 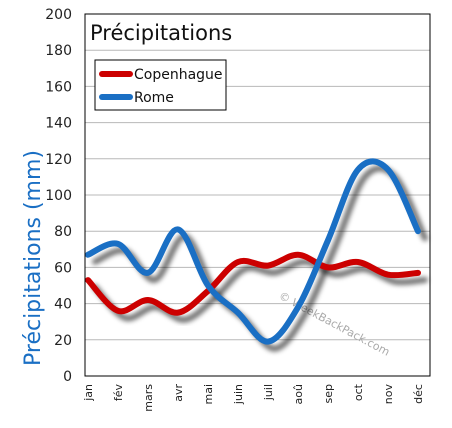 What do you see at coordinates (178, 393) in the screenshot?
I see `x-tick-label: avr` at bounding box center [178, 393].